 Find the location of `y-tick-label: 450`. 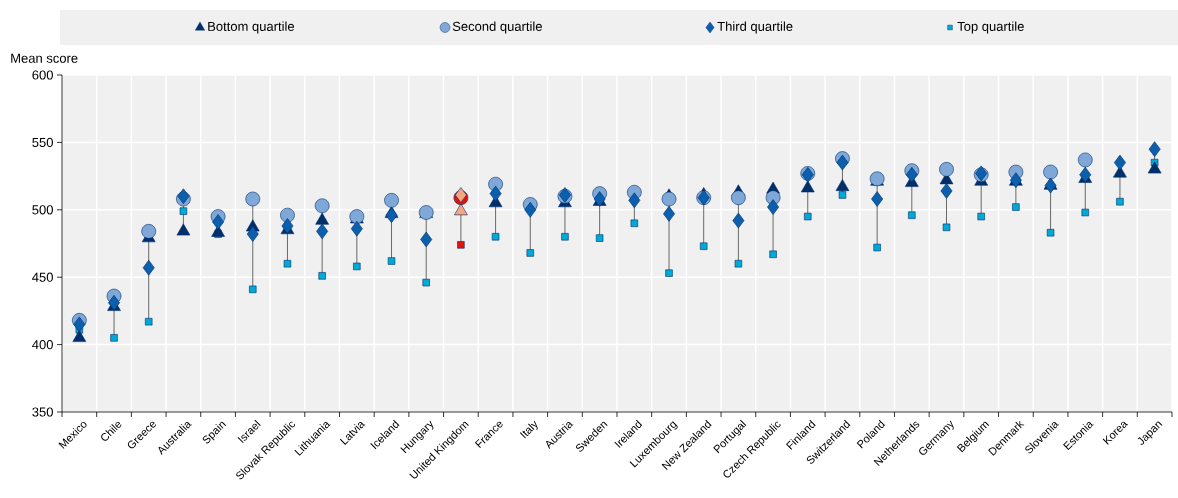

y-tick-label: 450 is located at coordinates (42, 277).